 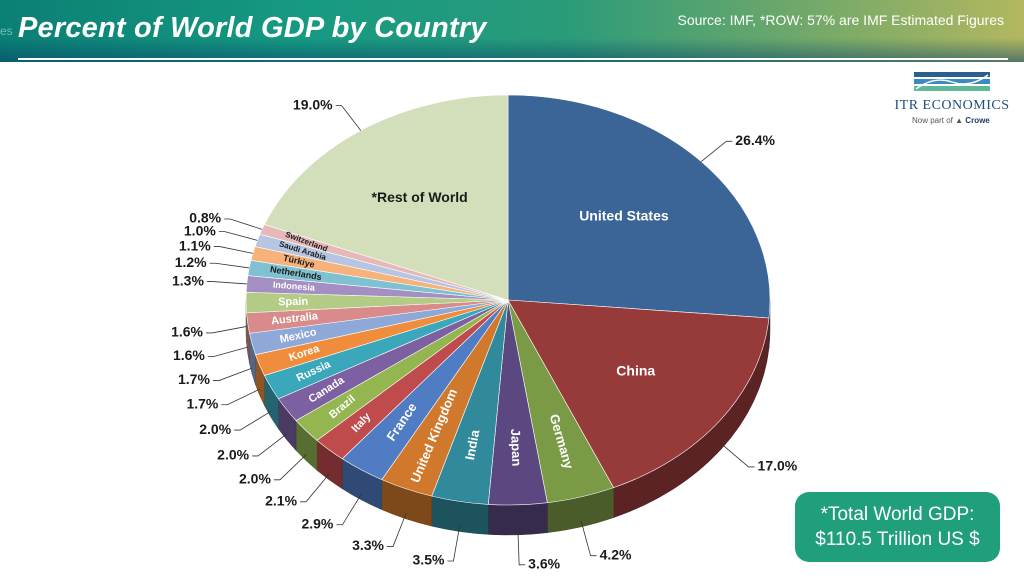 I want to click on value-label-switzerland: 0.8%, so click(x=205, y=218).